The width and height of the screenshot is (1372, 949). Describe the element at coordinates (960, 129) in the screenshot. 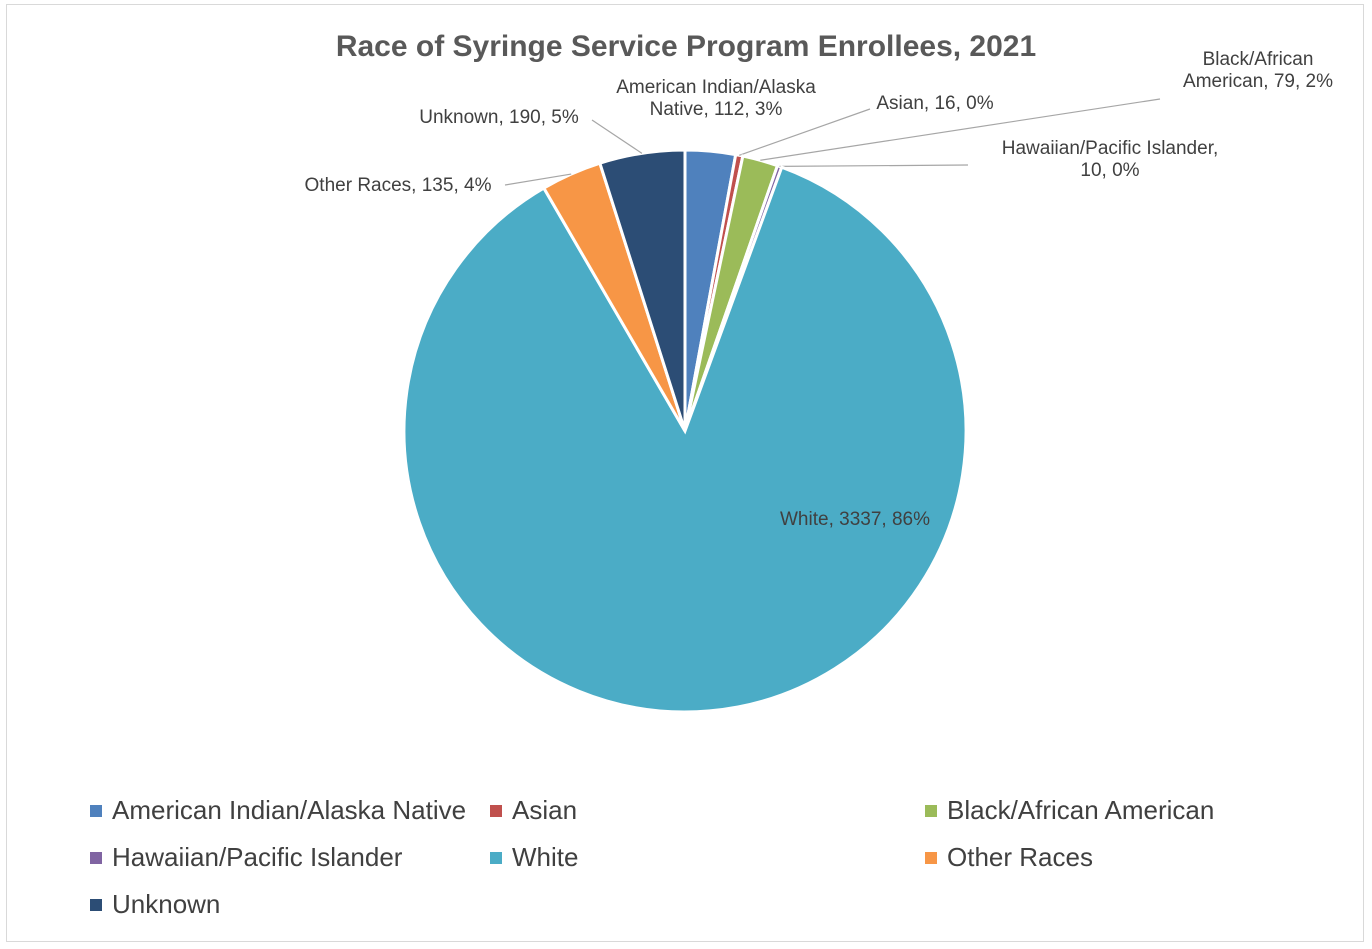

I see `leader-line-black-african-american` at that location.